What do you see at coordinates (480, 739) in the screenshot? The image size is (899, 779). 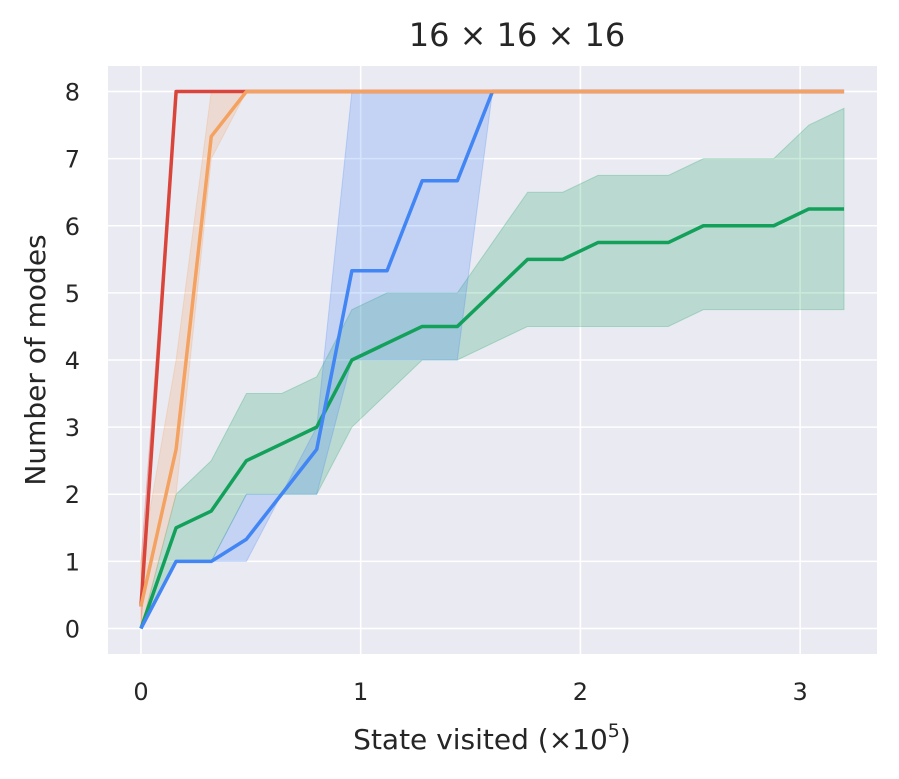 I see `x-axis-label-text: State visited (×10` at bounding box center [480, 739].